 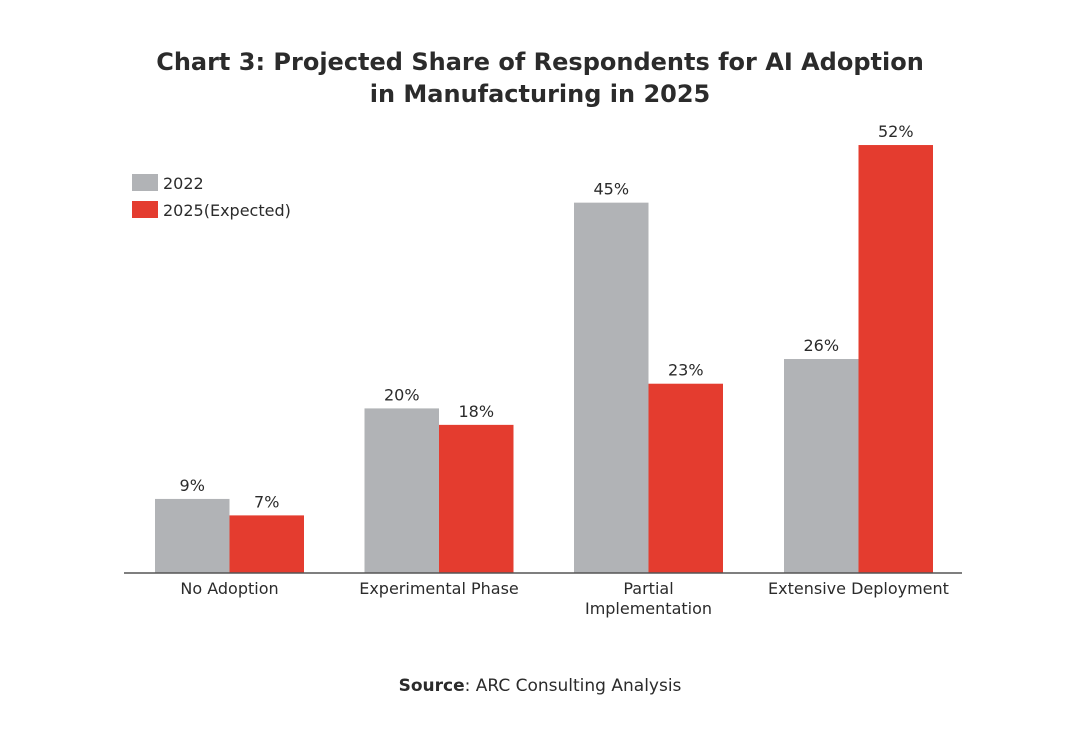 I want to click on bar-2025-expected--1, so click(x=476, y=498).